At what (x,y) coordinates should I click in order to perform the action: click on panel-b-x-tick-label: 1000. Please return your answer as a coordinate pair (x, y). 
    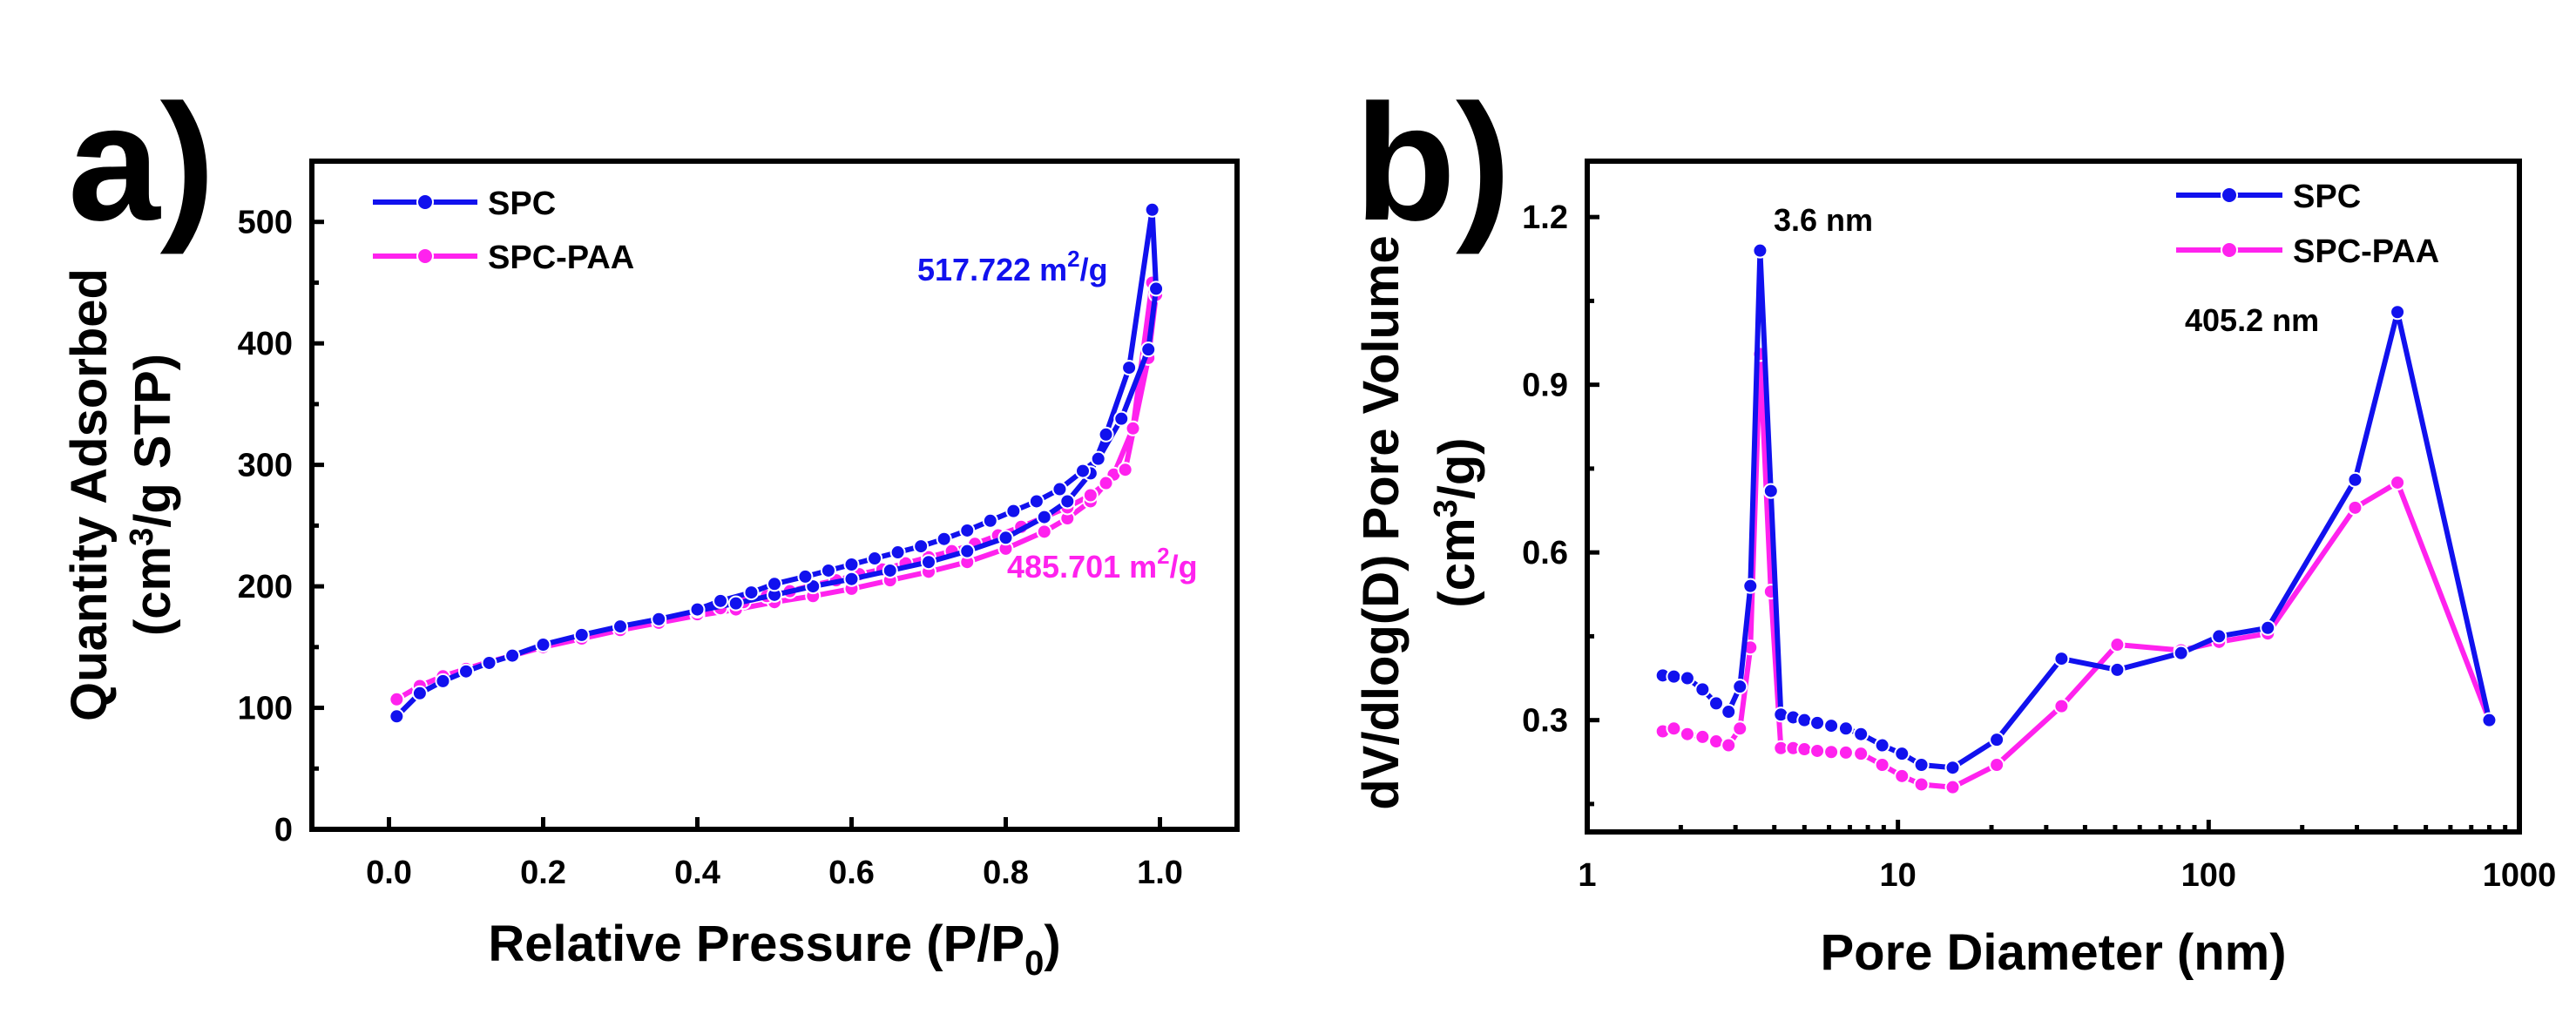
    Looking at the image, I should click on (2520, 875).